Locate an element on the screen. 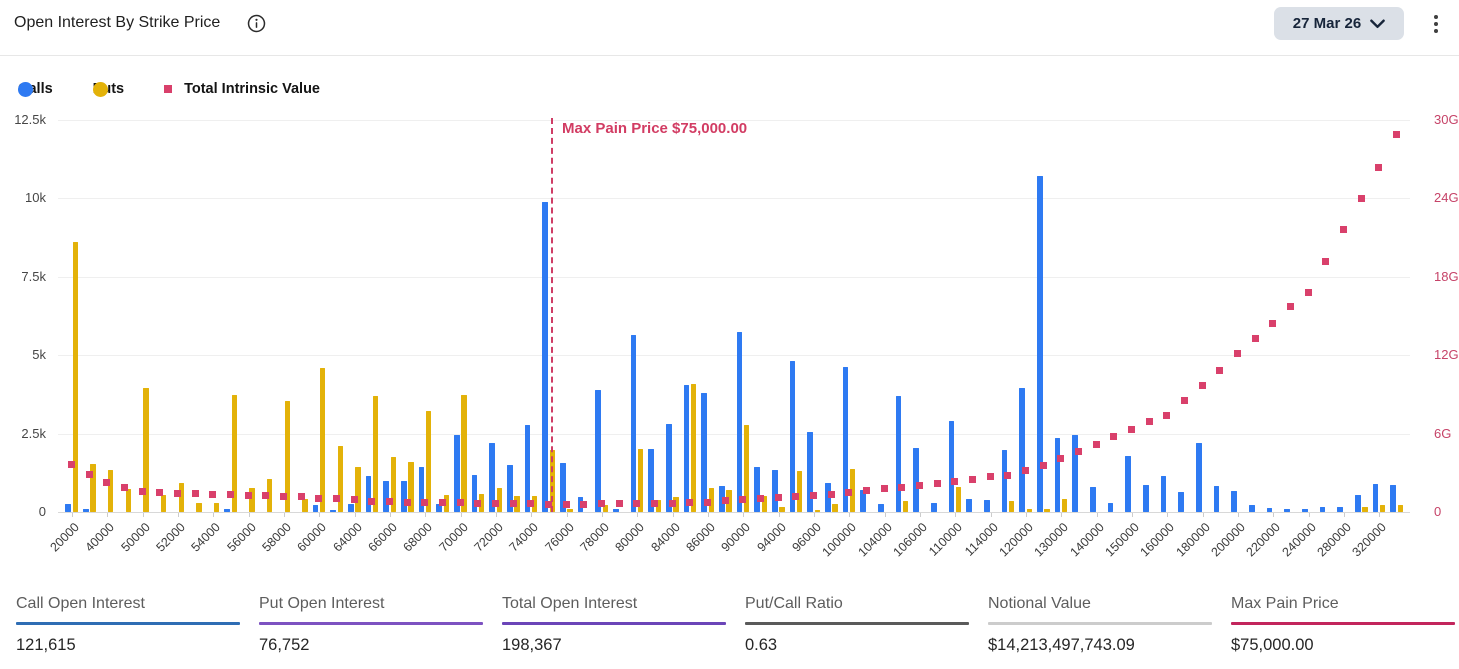  header-divider is located at coordinates (729, 55).